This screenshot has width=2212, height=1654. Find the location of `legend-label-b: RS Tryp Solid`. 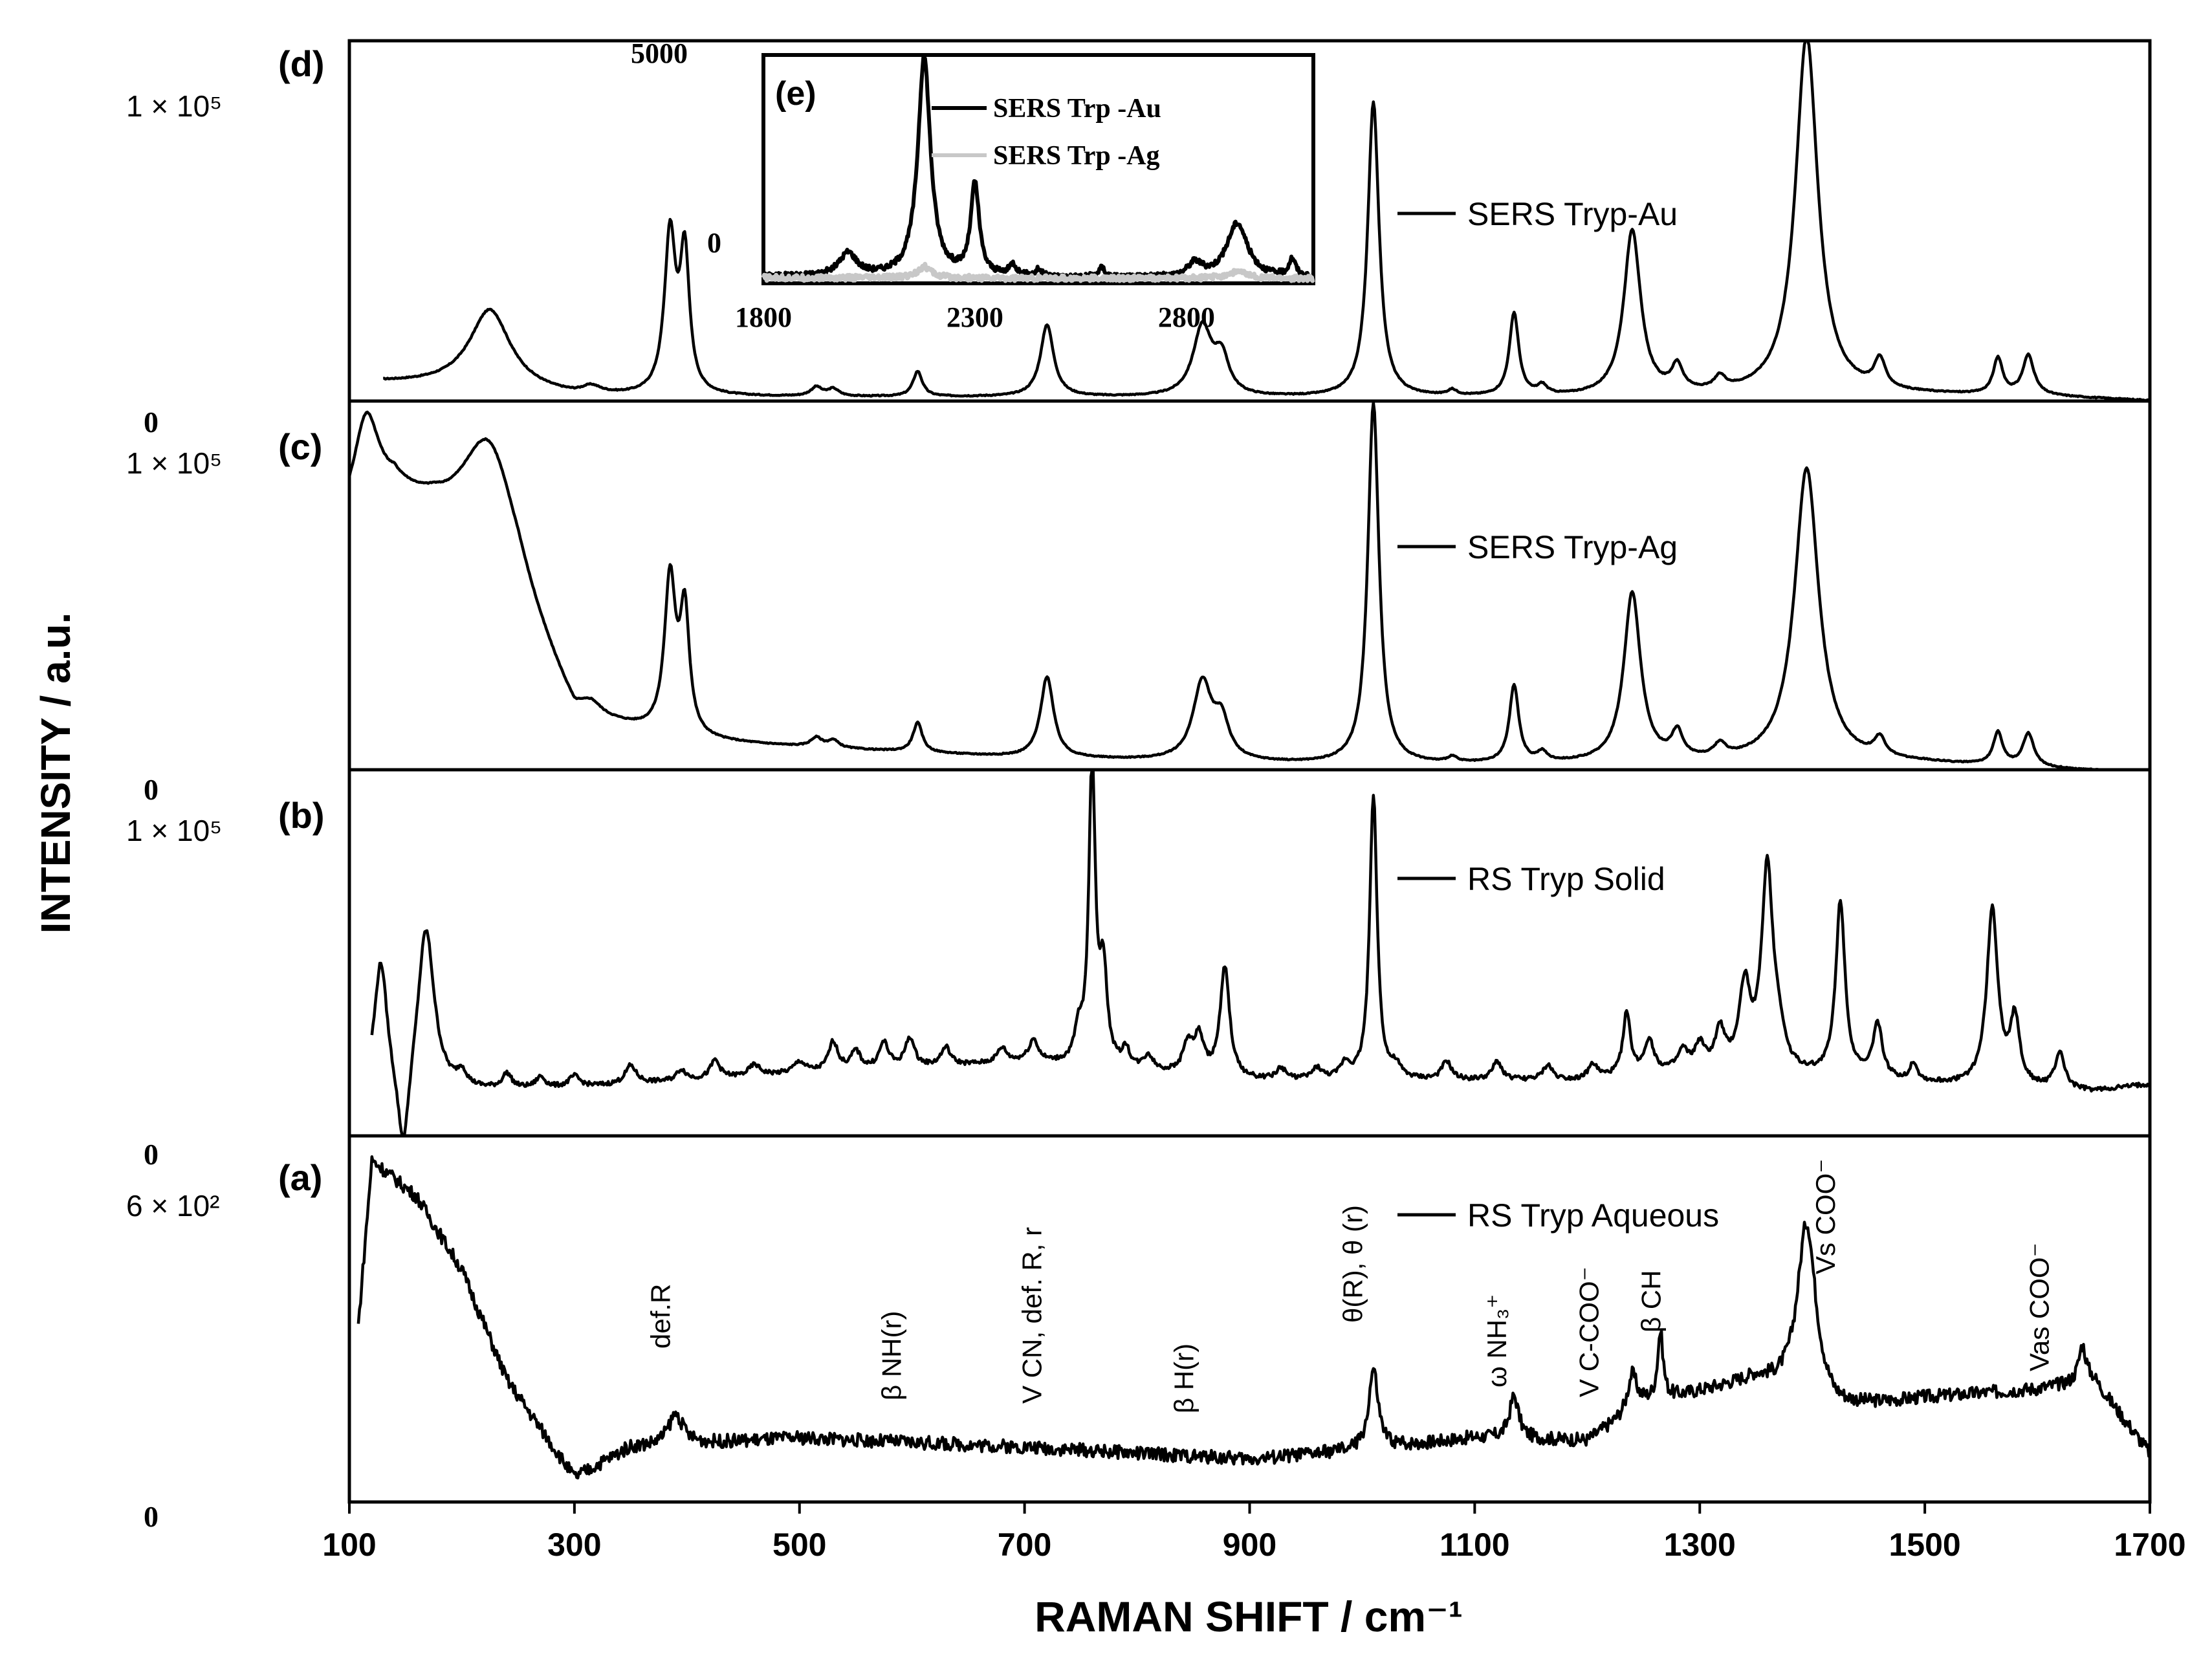

legend-label-b: RS Tryp Solid is located at coordinates (1566, 879).